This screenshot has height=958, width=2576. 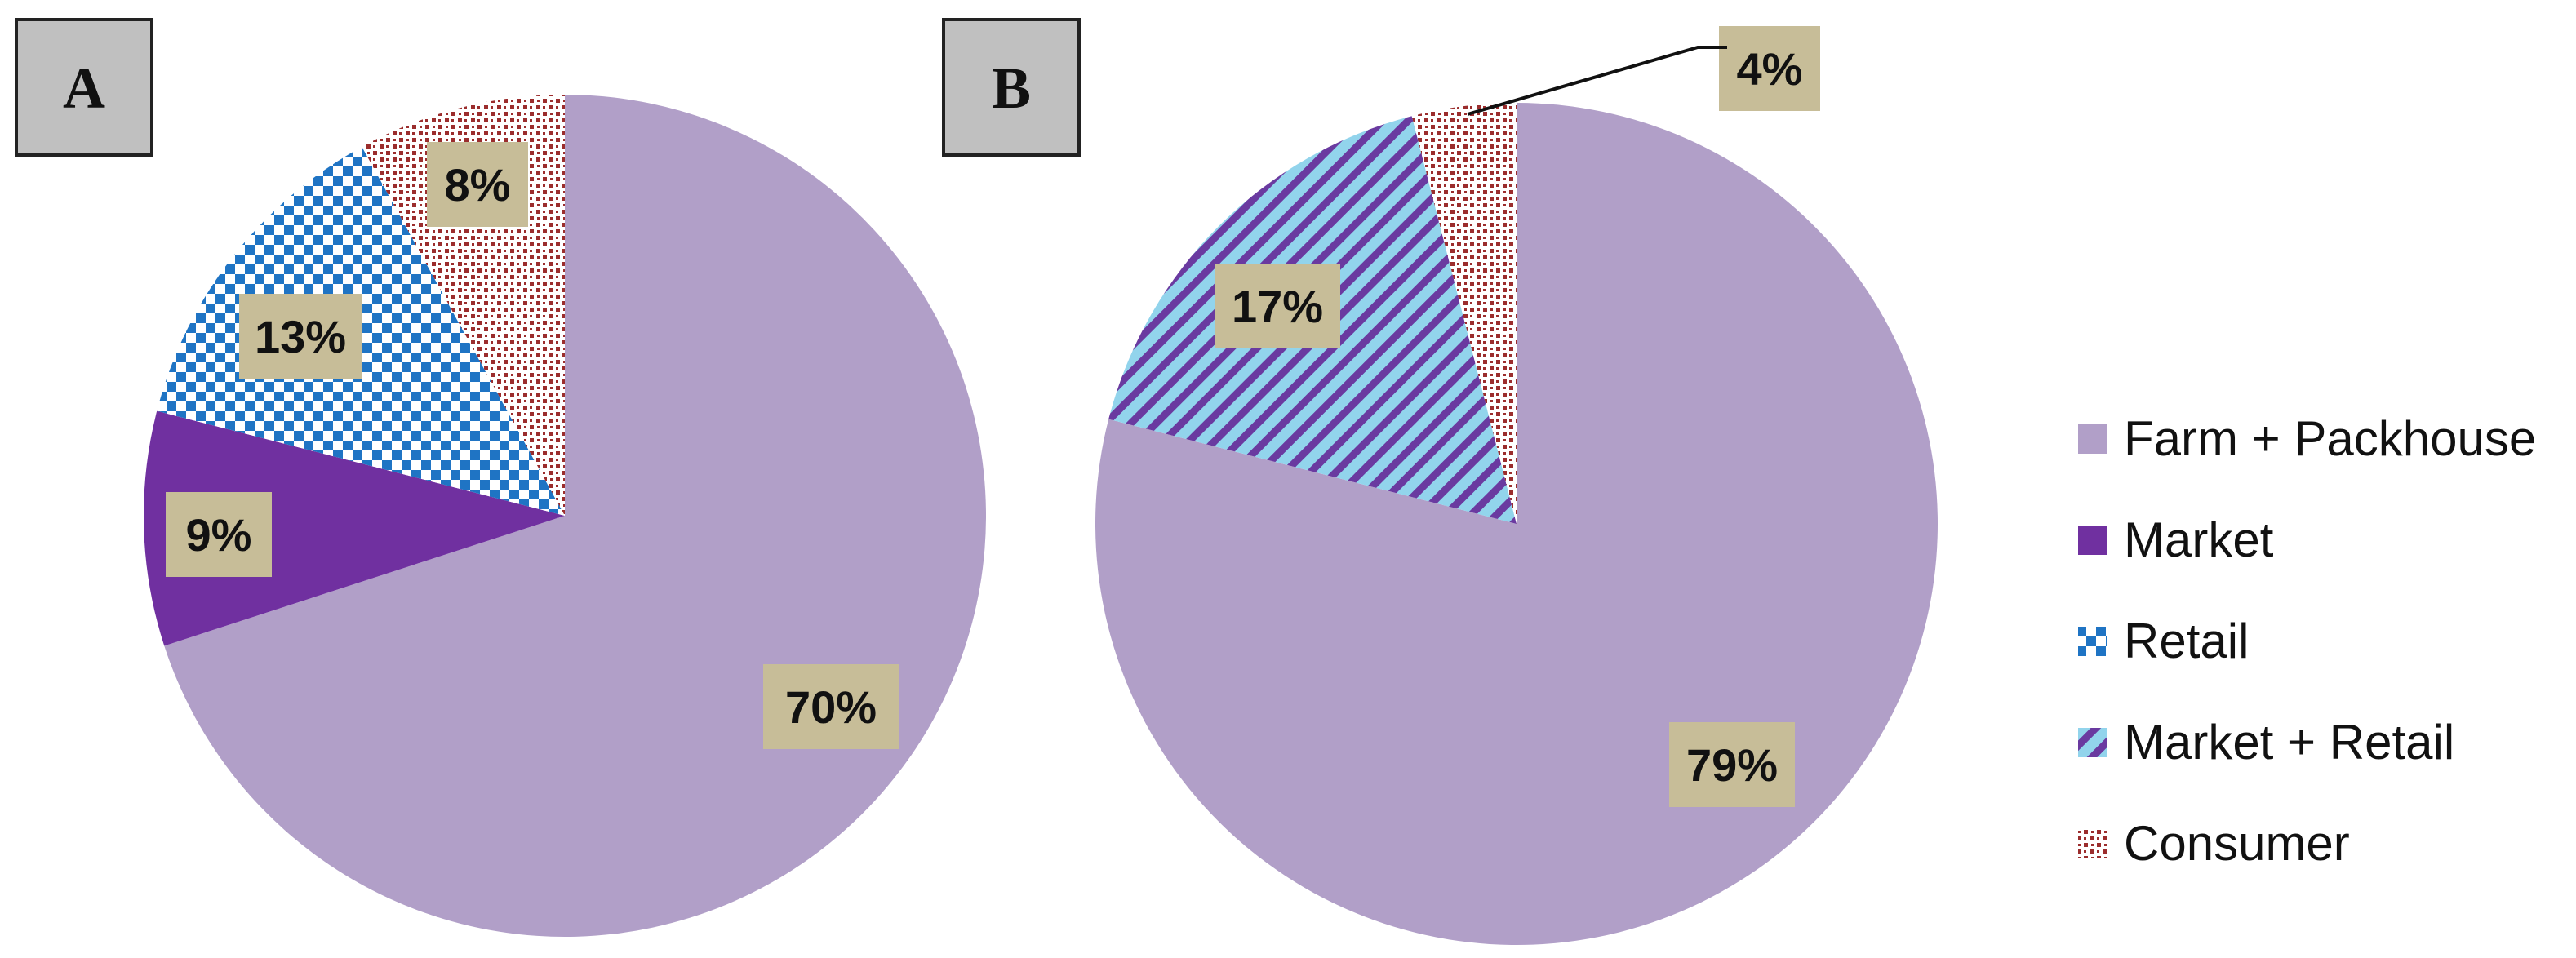 I want to click on legend-item-market: Market, so click(x=2176, y=539).